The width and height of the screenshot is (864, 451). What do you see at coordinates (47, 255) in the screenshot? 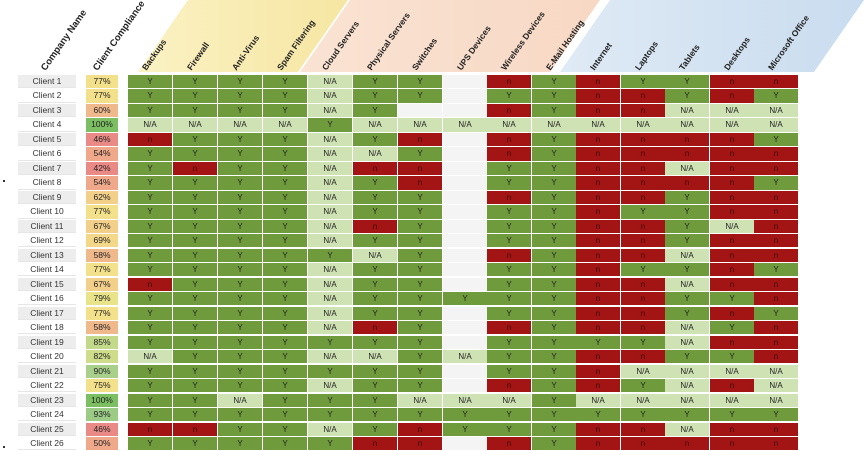
I see `client-name: Client 13` at bounding box center [47, 255].